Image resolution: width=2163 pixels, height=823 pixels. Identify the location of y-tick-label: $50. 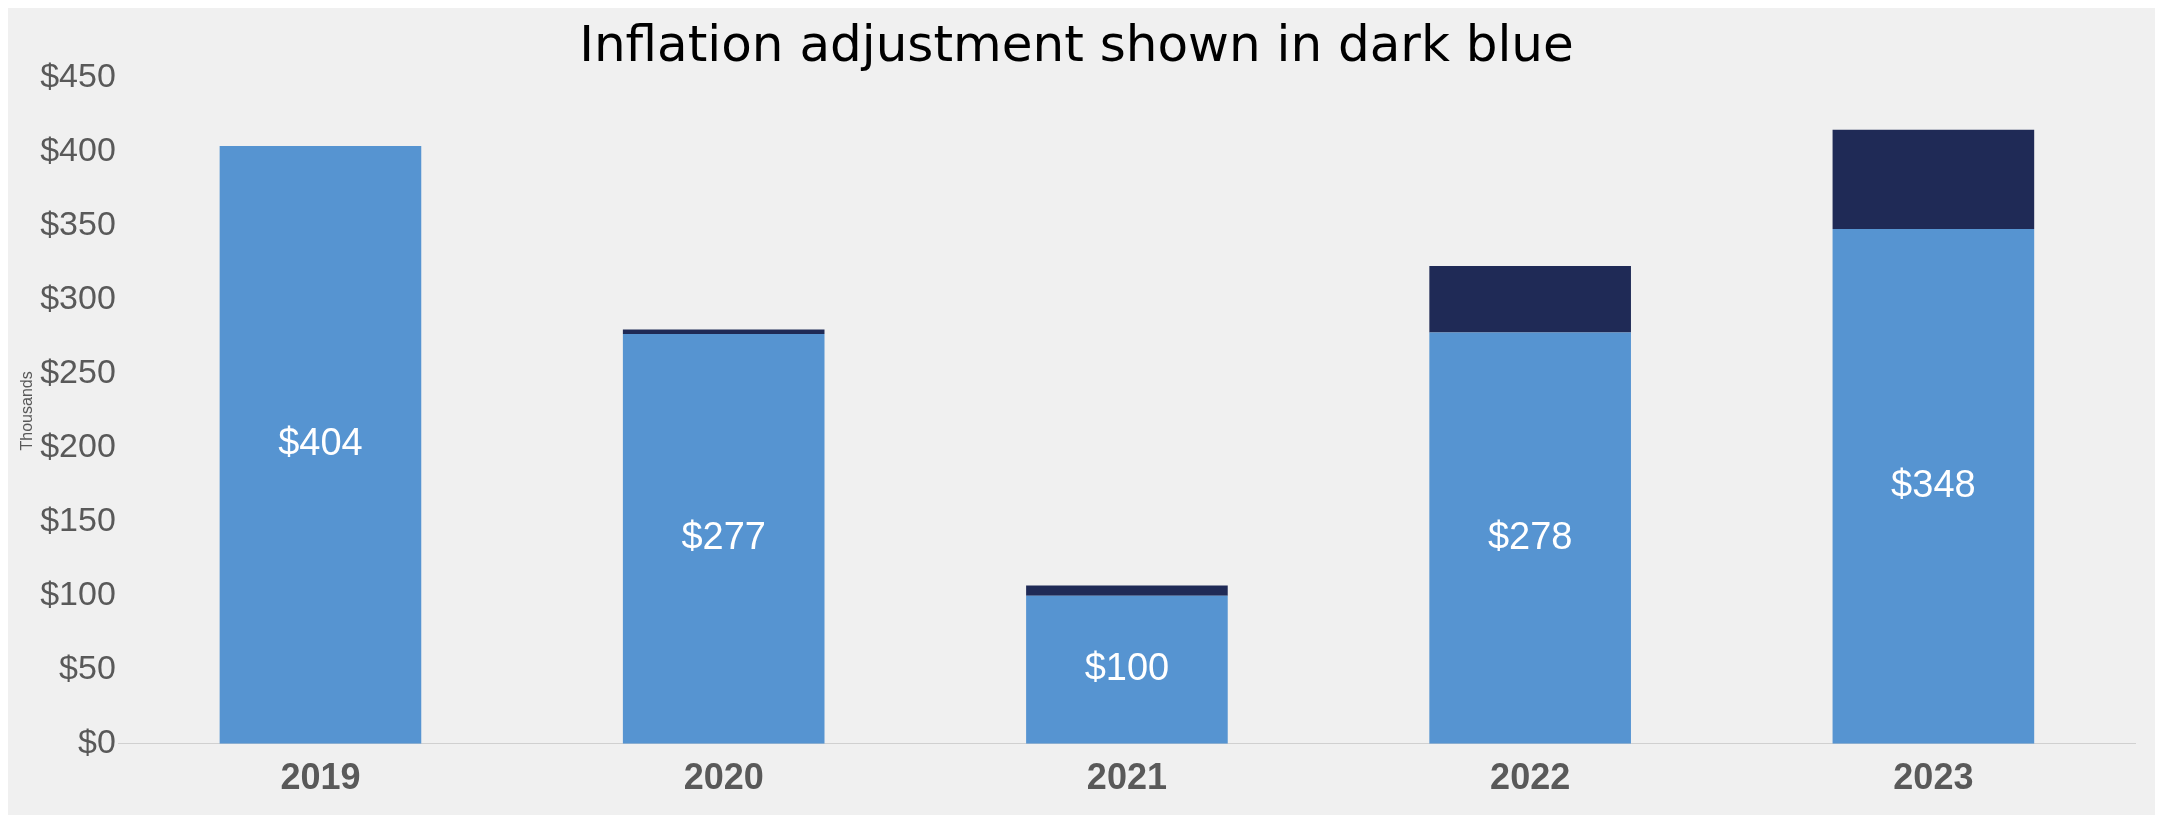
(87, 667).